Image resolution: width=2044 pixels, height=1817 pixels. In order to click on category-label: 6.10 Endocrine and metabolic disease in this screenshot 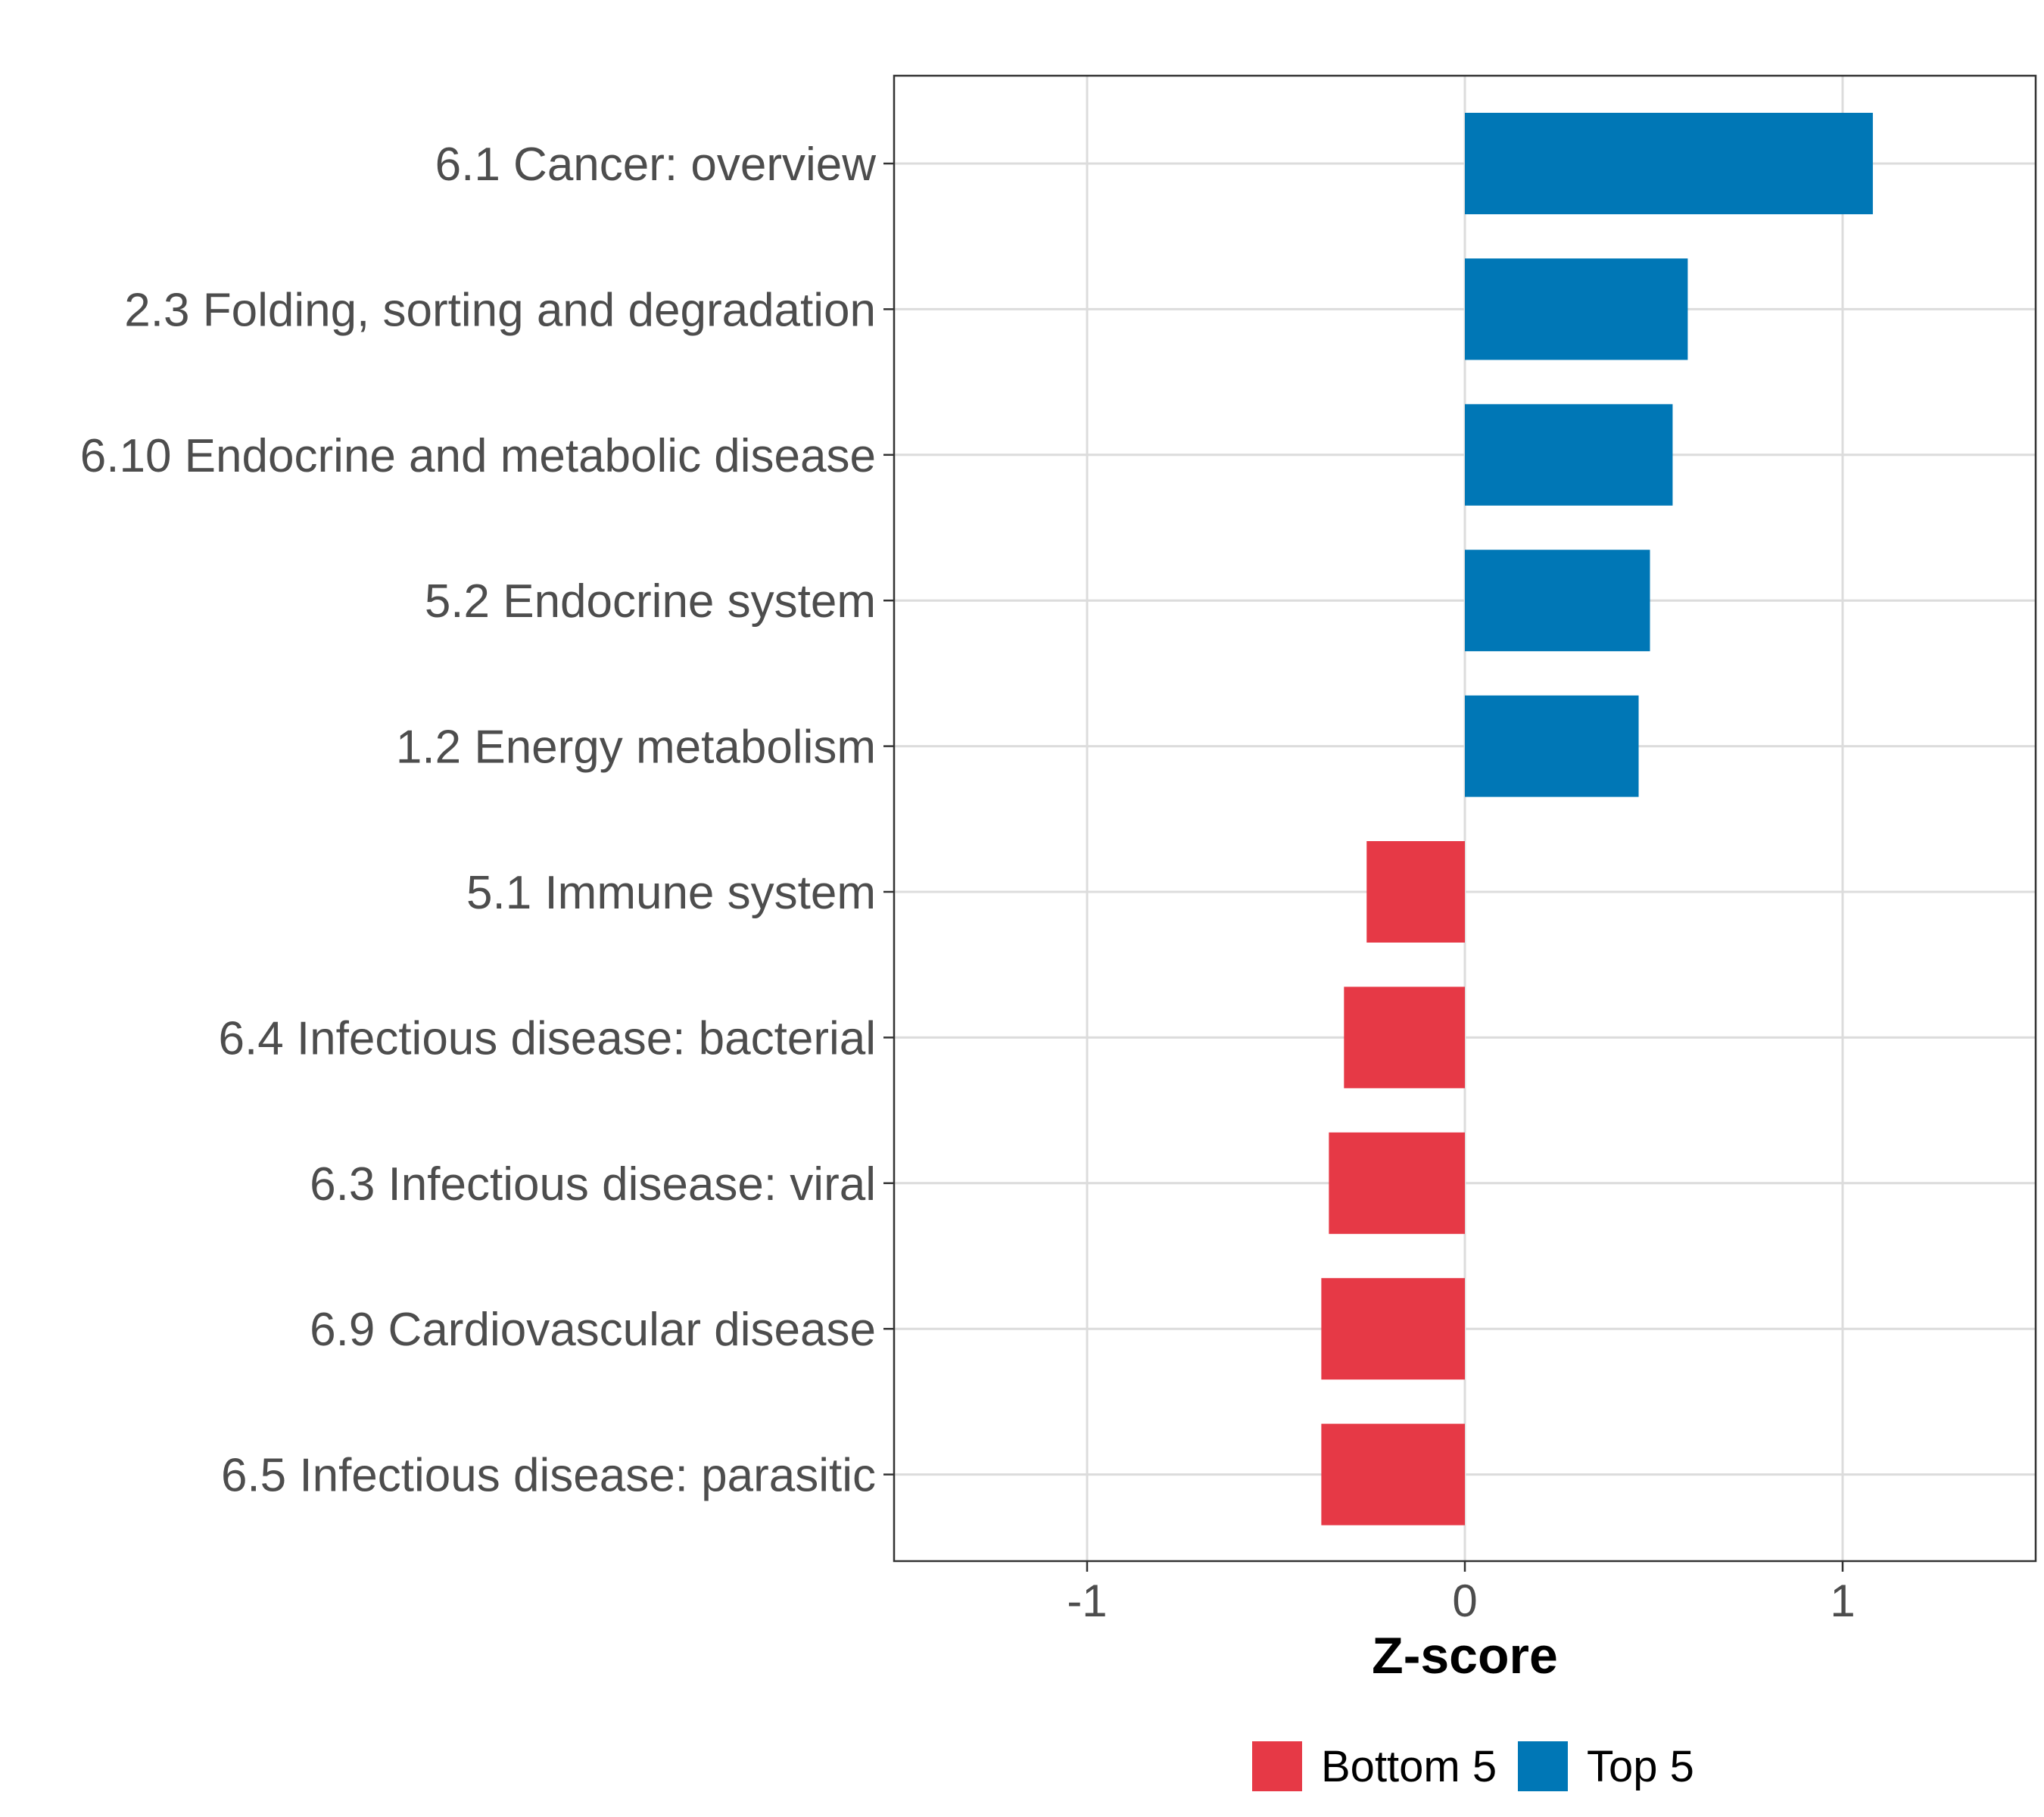, I will do `click(478, 456)`.